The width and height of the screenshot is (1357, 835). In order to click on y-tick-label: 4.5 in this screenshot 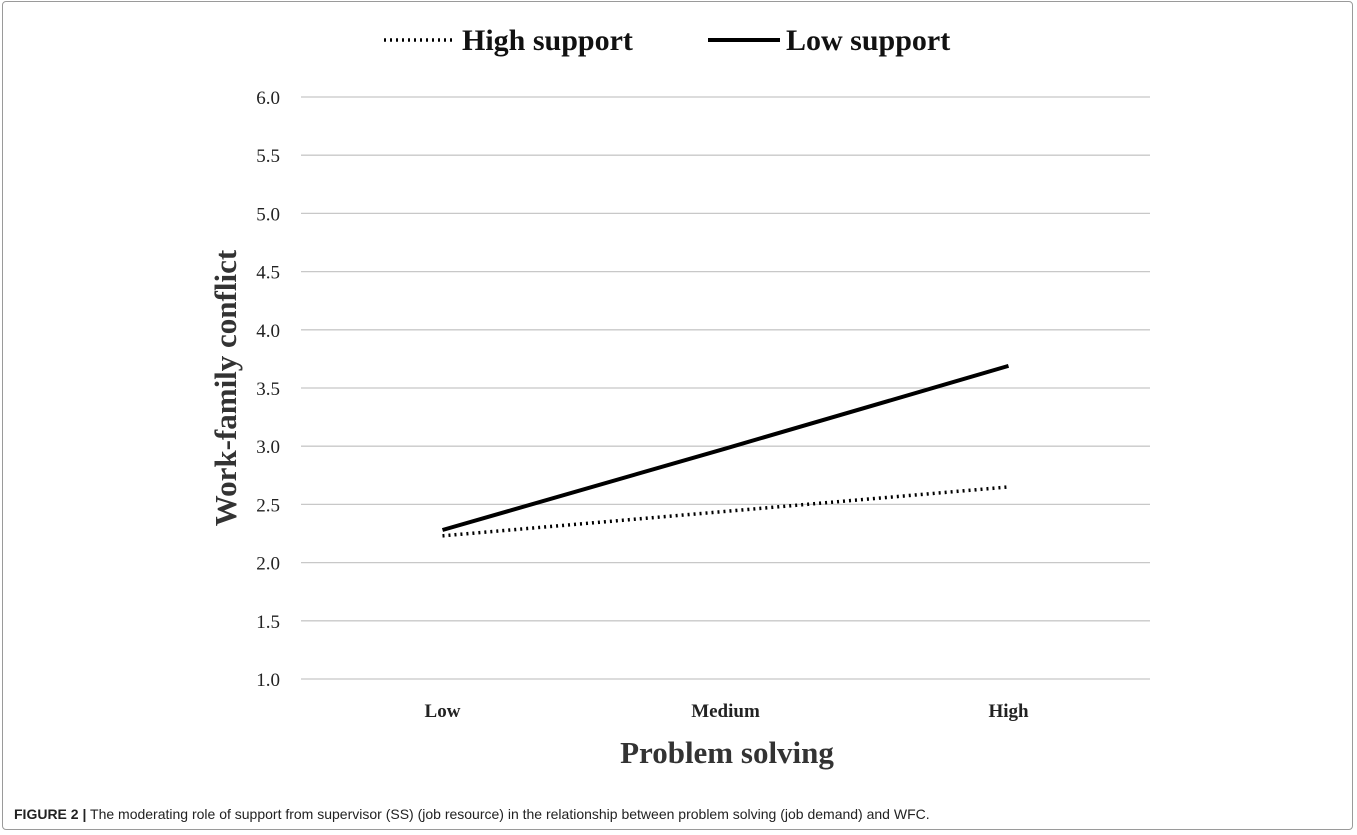, I will do `click(268, 273)`.